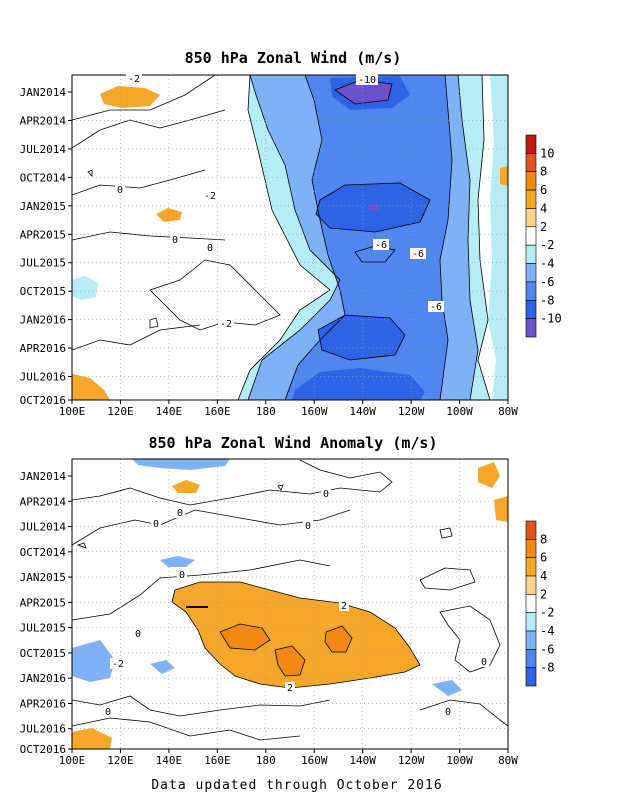 This screenshot has width=618, height=800. I want to click on chart-title: 850 hPa Zonal Wind Anomaly (m/s), so click(293, 443).